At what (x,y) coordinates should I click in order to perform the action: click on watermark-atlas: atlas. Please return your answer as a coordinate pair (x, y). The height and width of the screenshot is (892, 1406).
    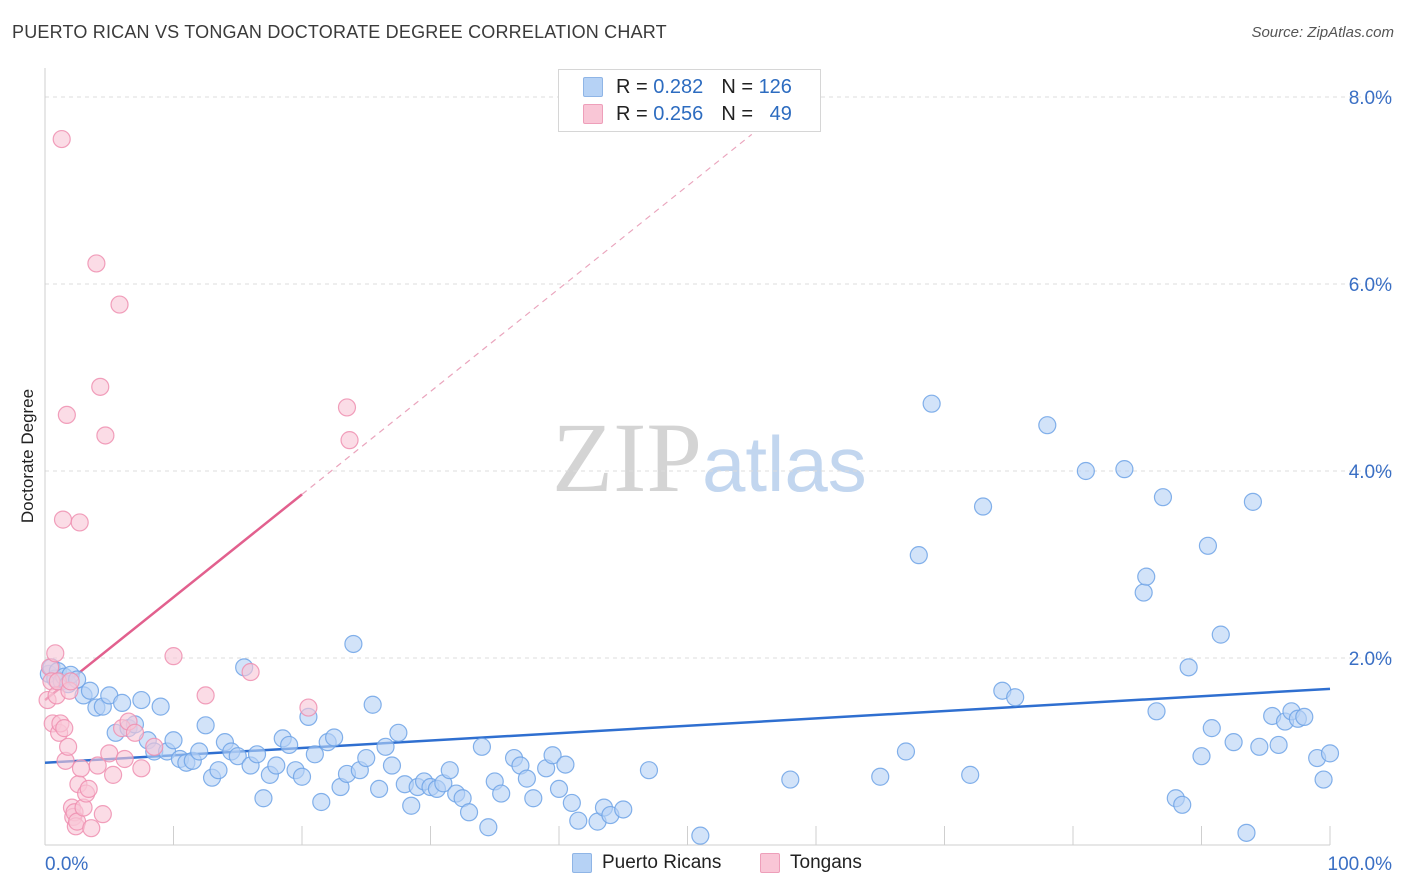
    Looking at the image, I should click on (784, 464).